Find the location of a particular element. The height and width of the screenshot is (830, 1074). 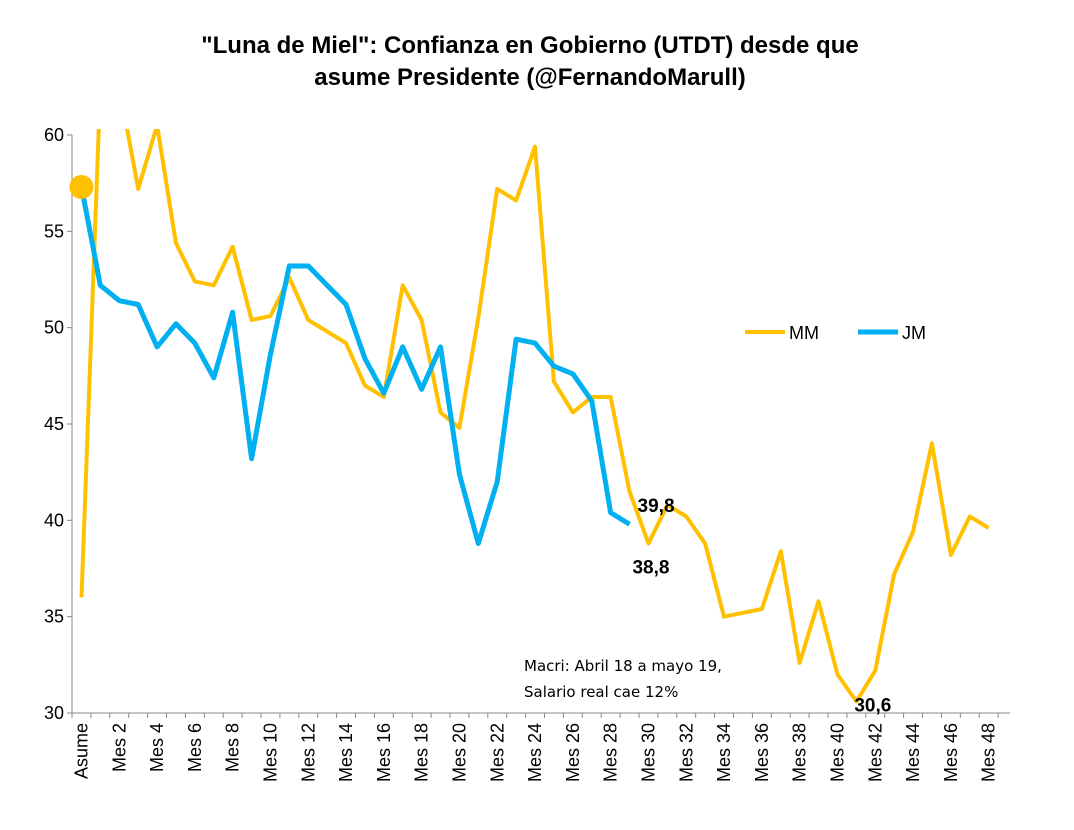

x-tick-label: Mes 18 is located at coordinates (422, 752).